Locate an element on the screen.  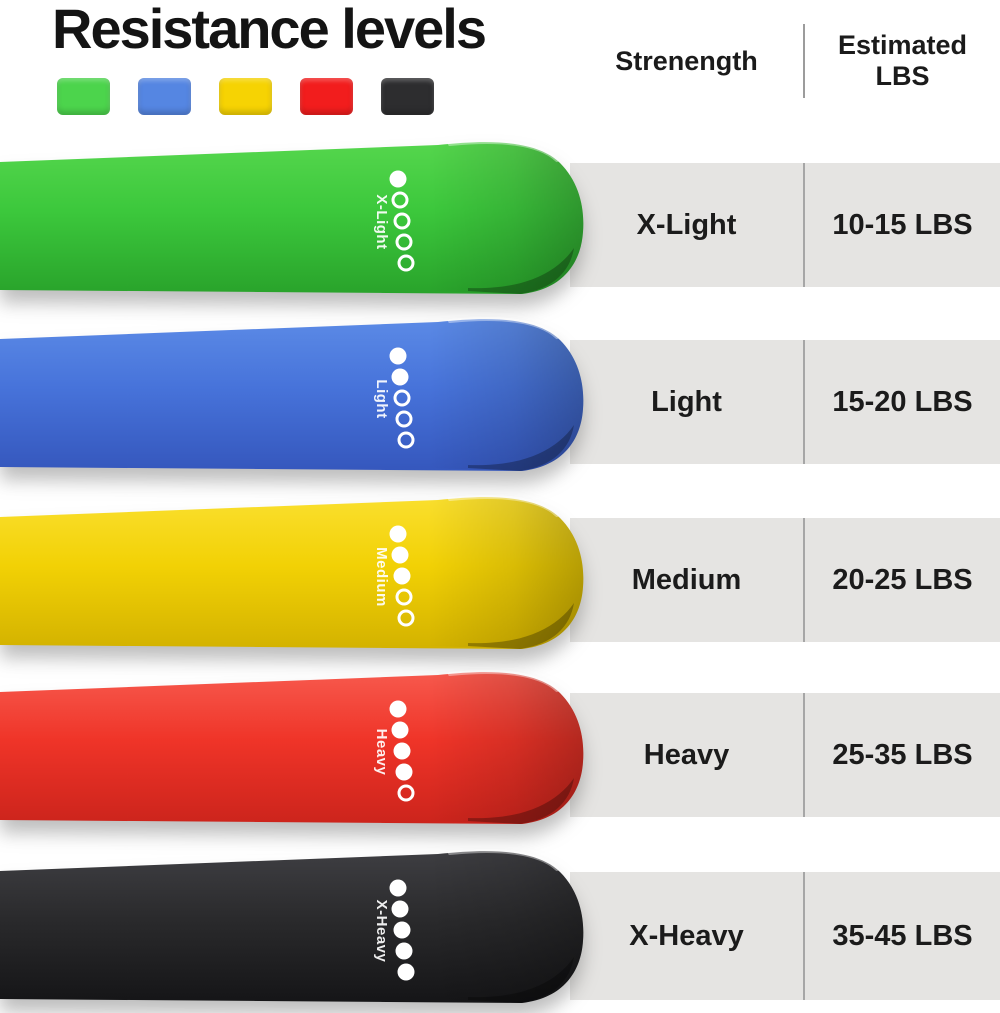
legend-swatch-red is located at coordinates (326, 96).